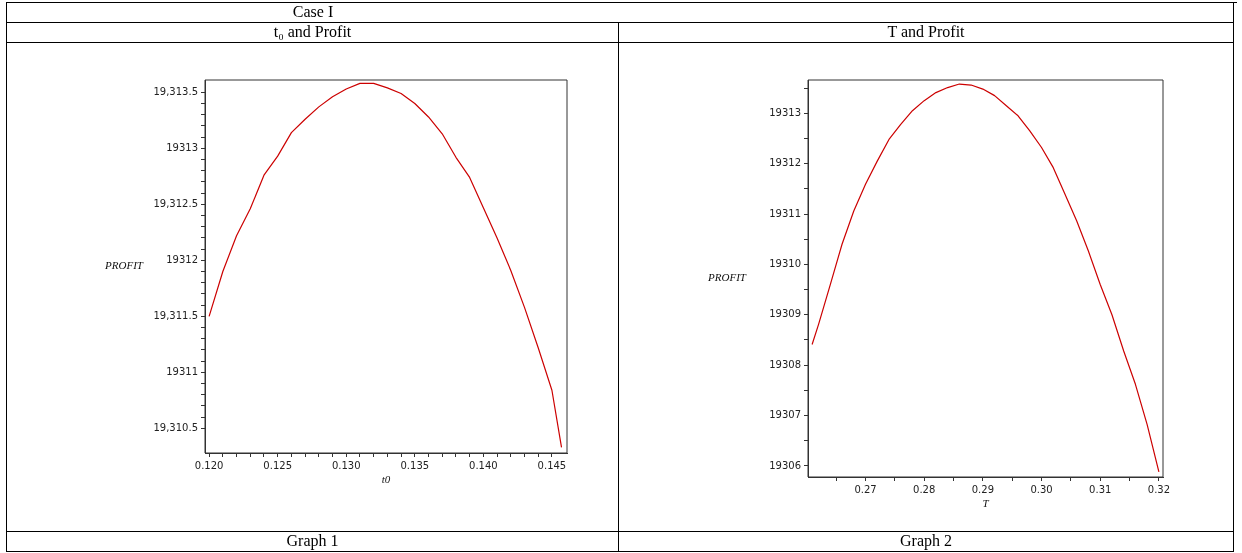 The image size is (1242, 553). Describe the element at coordinates (175, 315) in the screenshot. I see `y-tick-label: 19,311.5` at that location.